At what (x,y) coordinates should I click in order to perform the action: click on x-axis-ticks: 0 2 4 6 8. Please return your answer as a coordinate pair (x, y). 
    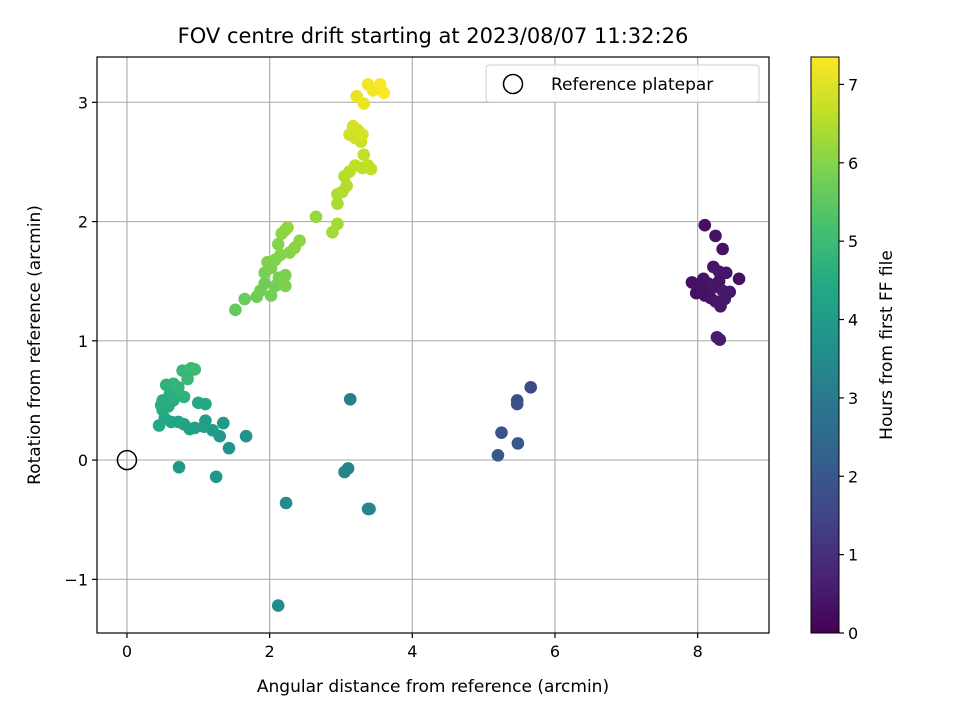
    Looking at the image, I should click on (412, 647).